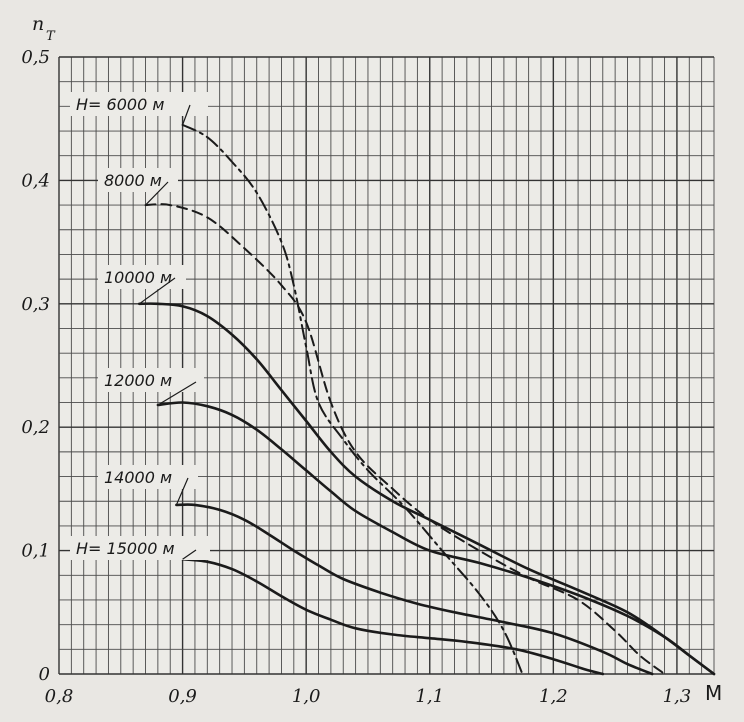 Image resolution: width=744 pixels, height=722 pixels. What do you see at coordinates (35, 57) in the screenshot?
I see `y-tick-label: 0,5` at bounding box center [35, 57].